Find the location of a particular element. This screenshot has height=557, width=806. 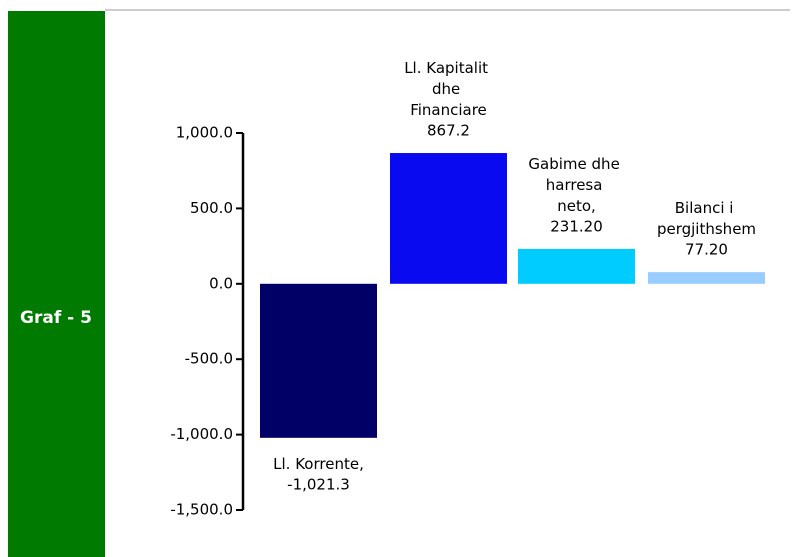

category-label: Ll. Kapitalit dhe Financiare is located at coordinates (448, 89).